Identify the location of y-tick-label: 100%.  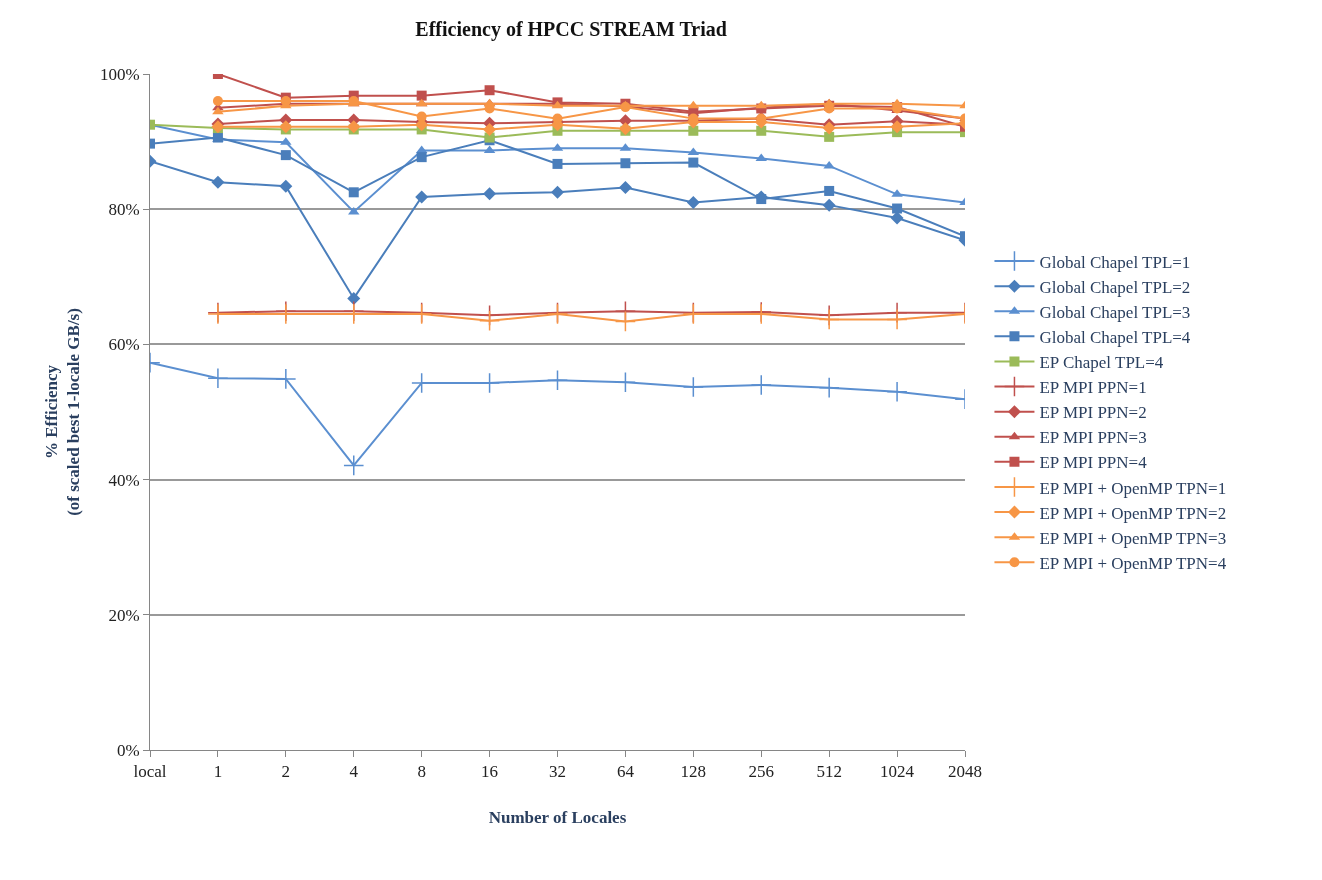
(119, 74).